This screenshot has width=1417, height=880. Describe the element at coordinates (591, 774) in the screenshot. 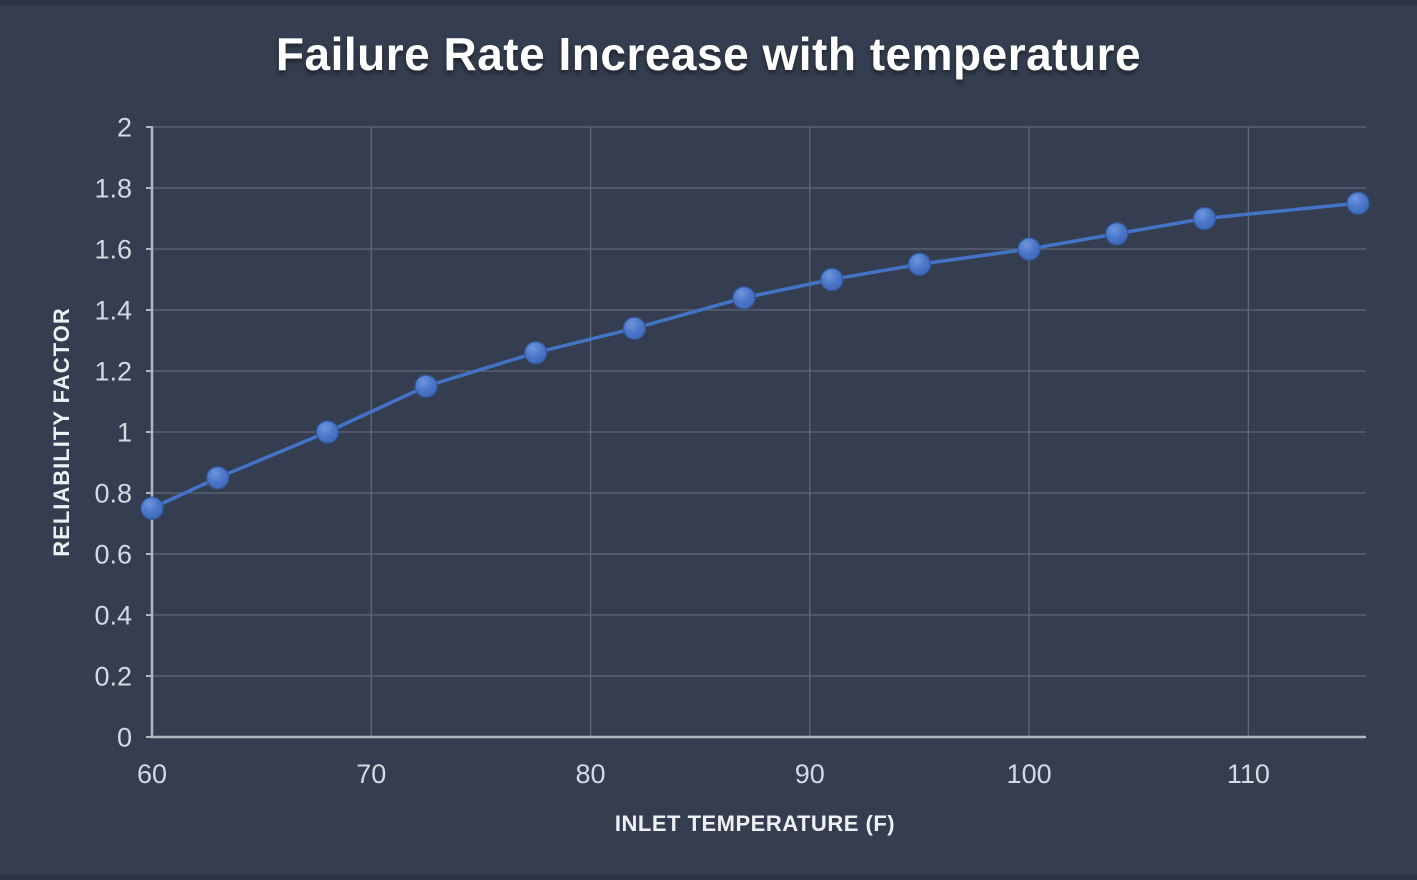

I see `x-tick-label: 80` at that location.